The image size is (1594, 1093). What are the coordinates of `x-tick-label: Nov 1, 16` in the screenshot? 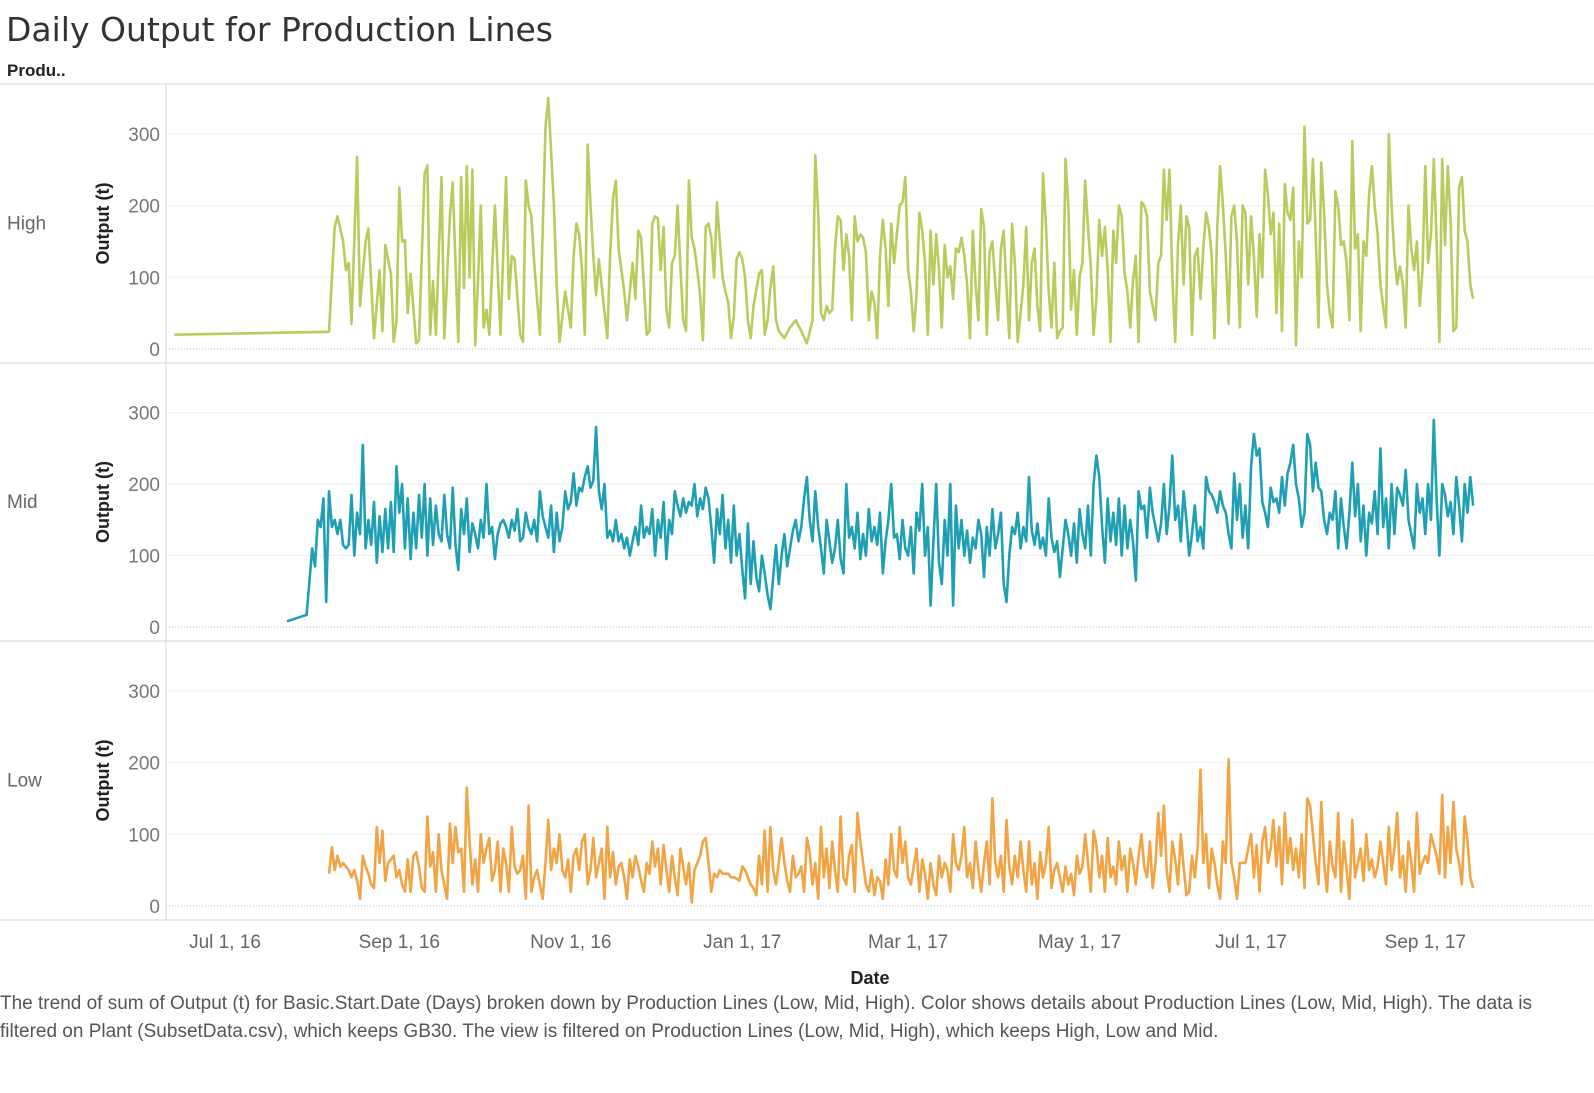 It's located at (570, 942).